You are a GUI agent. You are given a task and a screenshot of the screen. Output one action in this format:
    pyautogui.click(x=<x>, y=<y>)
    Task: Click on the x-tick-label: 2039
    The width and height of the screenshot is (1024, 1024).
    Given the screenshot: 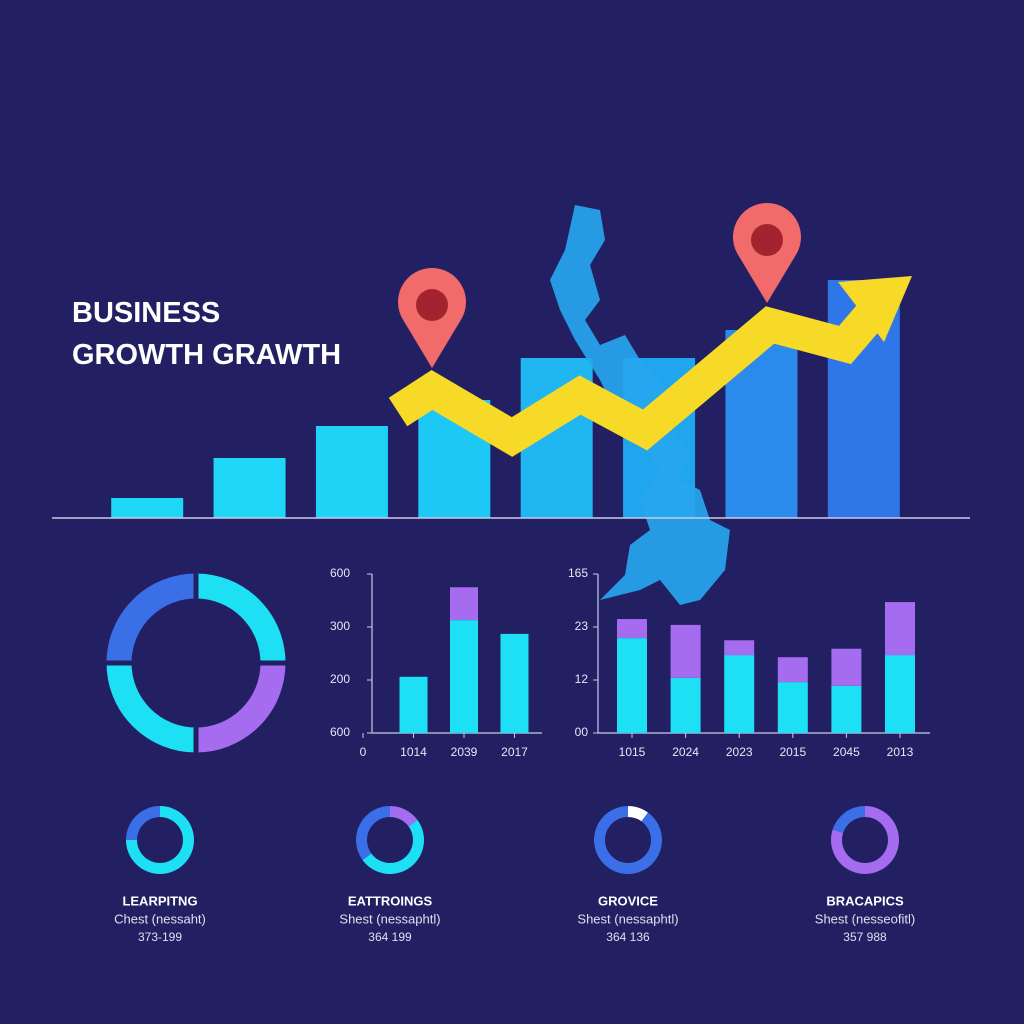 What is the action you would take?
    pyautogui.click(x=464, y=752)
    